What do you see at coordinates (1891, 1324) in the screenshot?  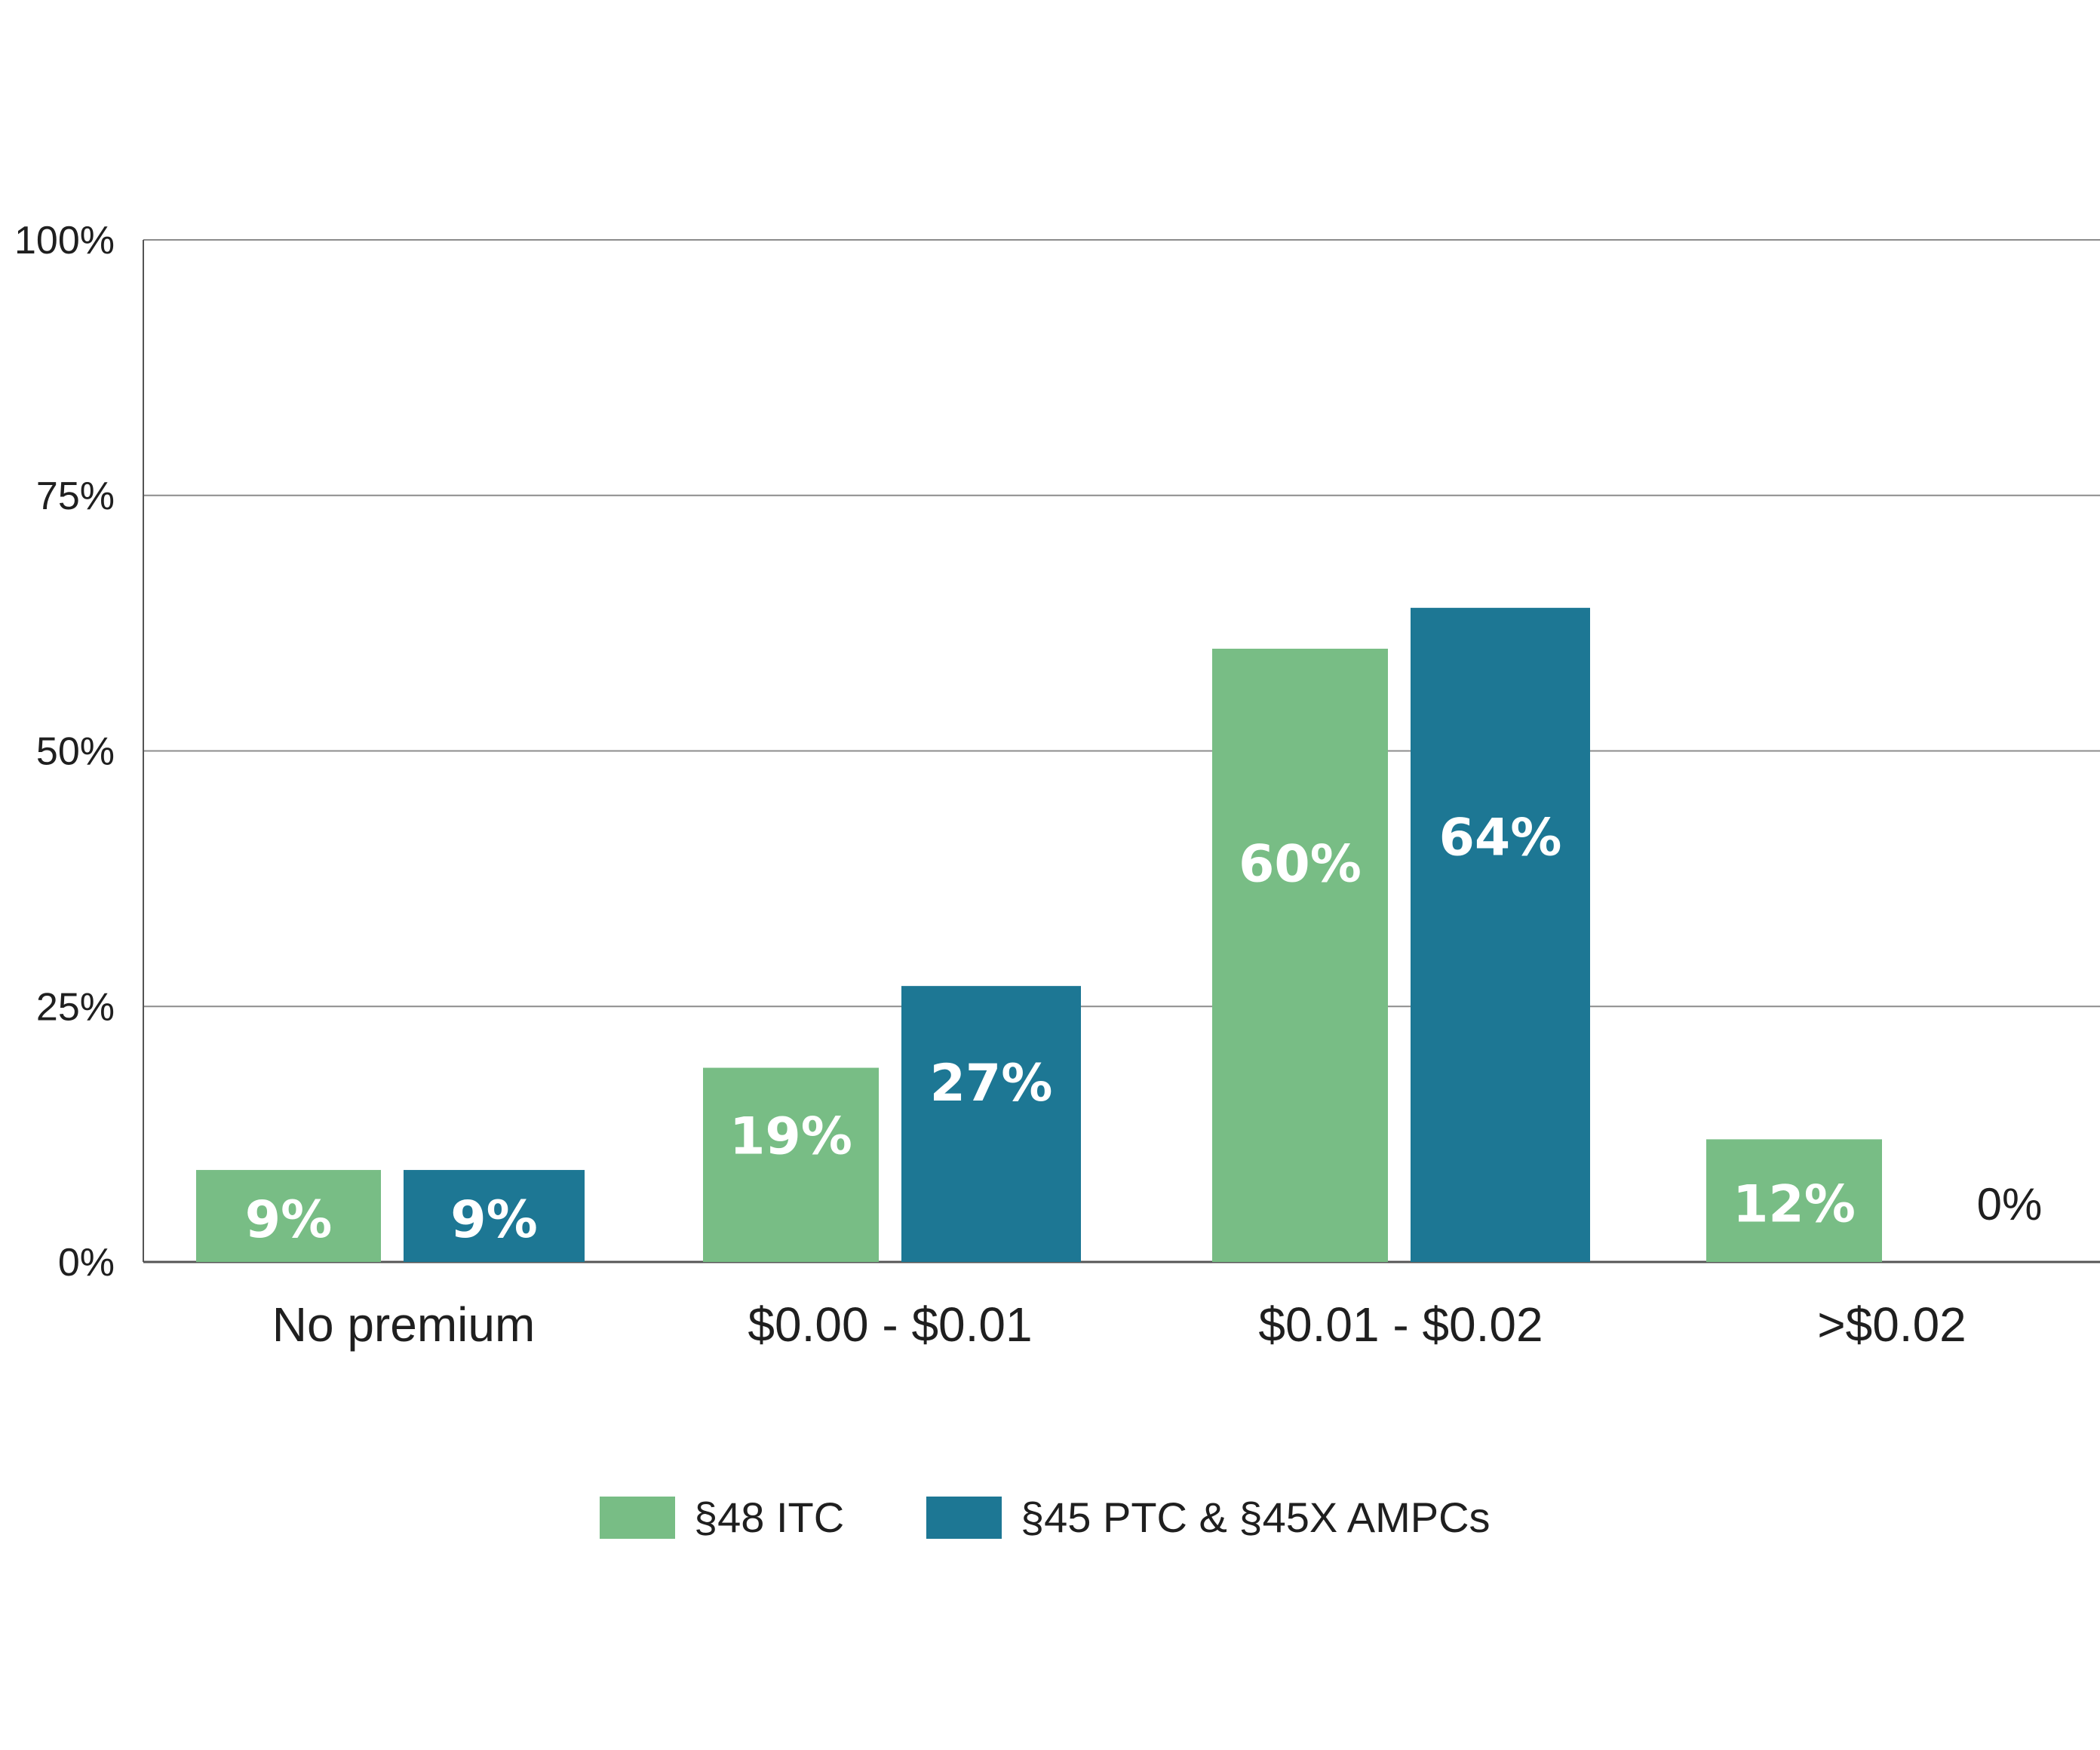 I see `x-tick-label: >$0.02` at bounding box center [1891, 1324].